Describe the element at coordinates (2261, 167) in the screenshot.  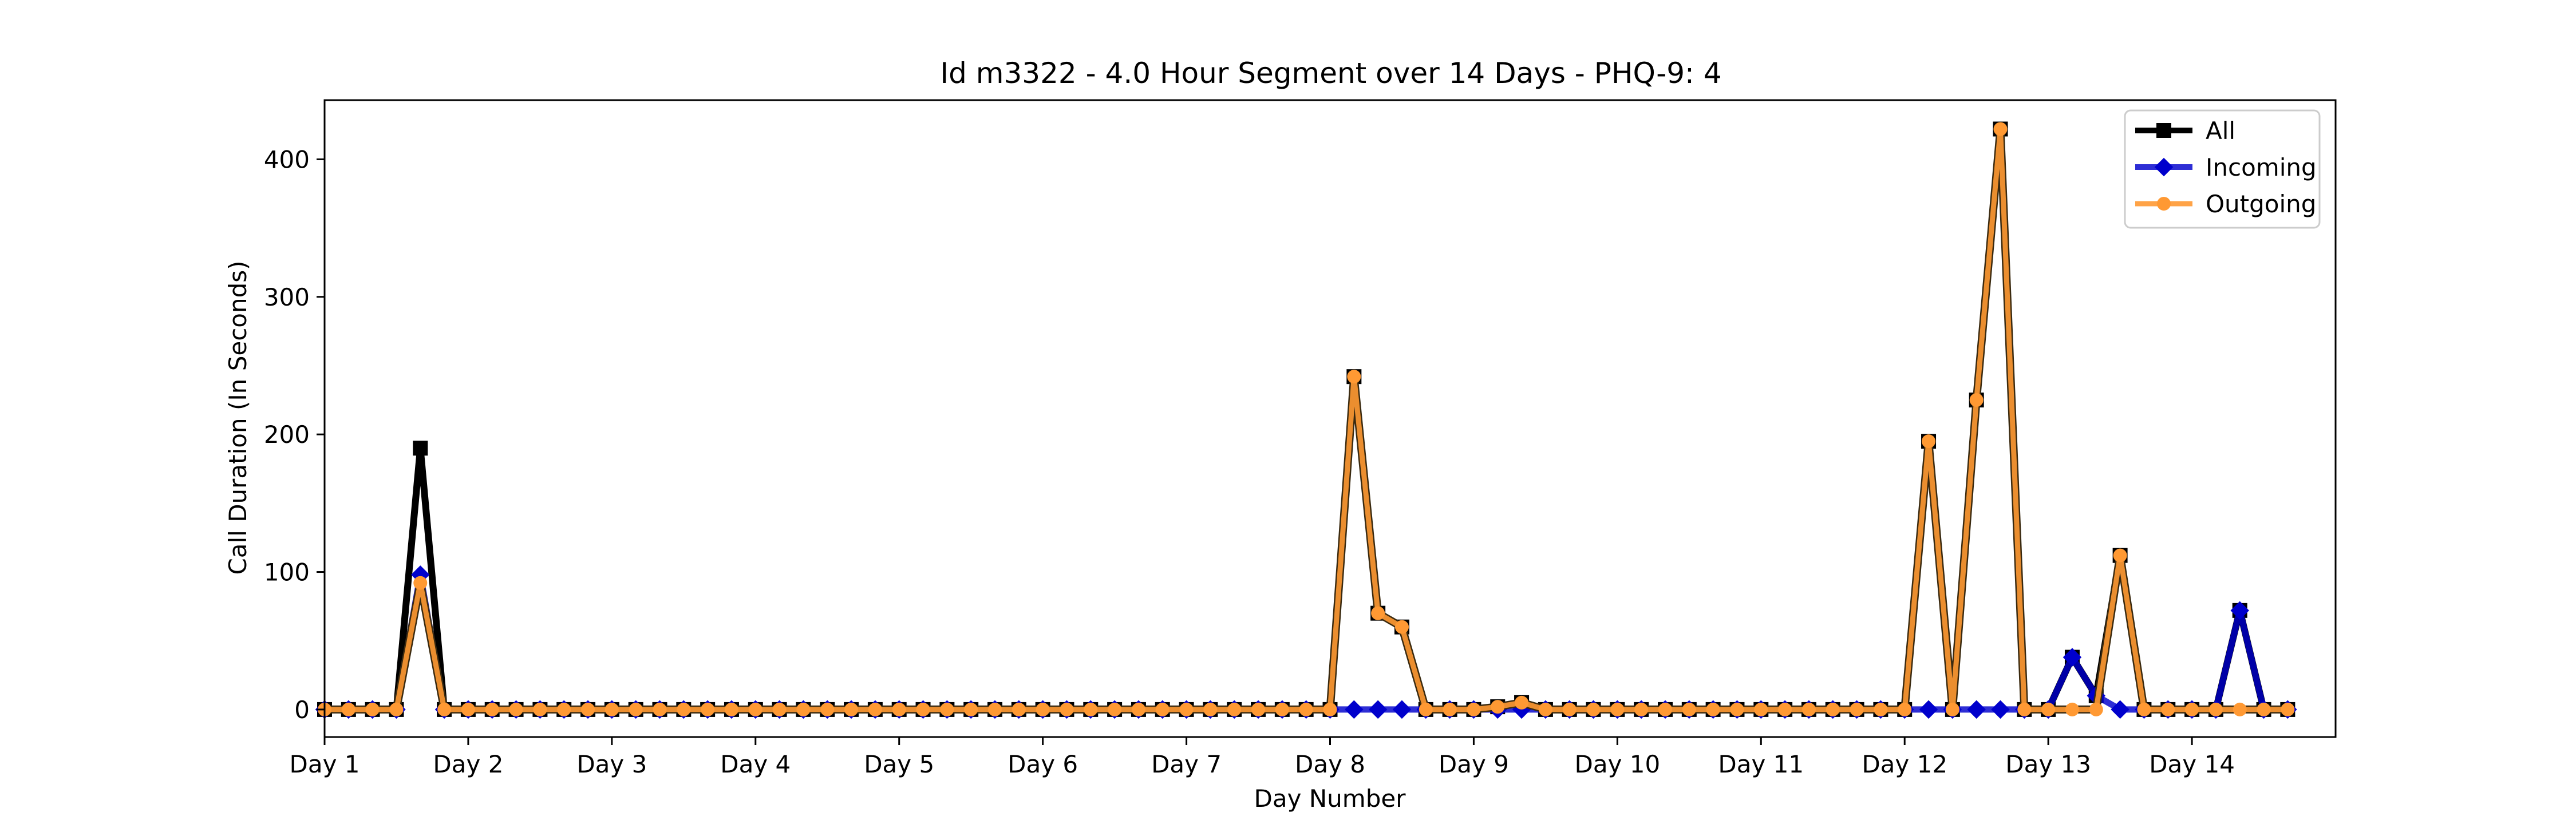
I see `legend-label: Incoming` at that location.